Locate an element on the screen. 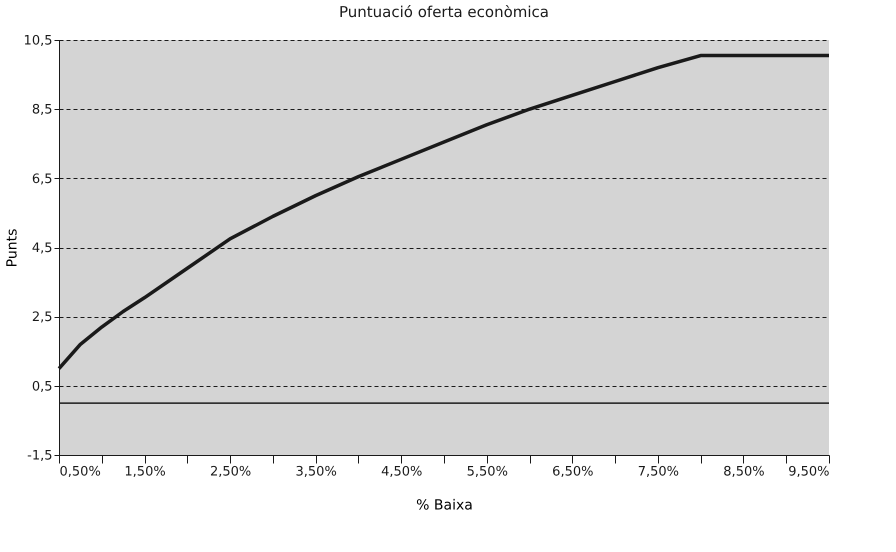 This screenshot has height=552, width=896. x-tick-label: 5,50% is located at coordinates (487, 472).